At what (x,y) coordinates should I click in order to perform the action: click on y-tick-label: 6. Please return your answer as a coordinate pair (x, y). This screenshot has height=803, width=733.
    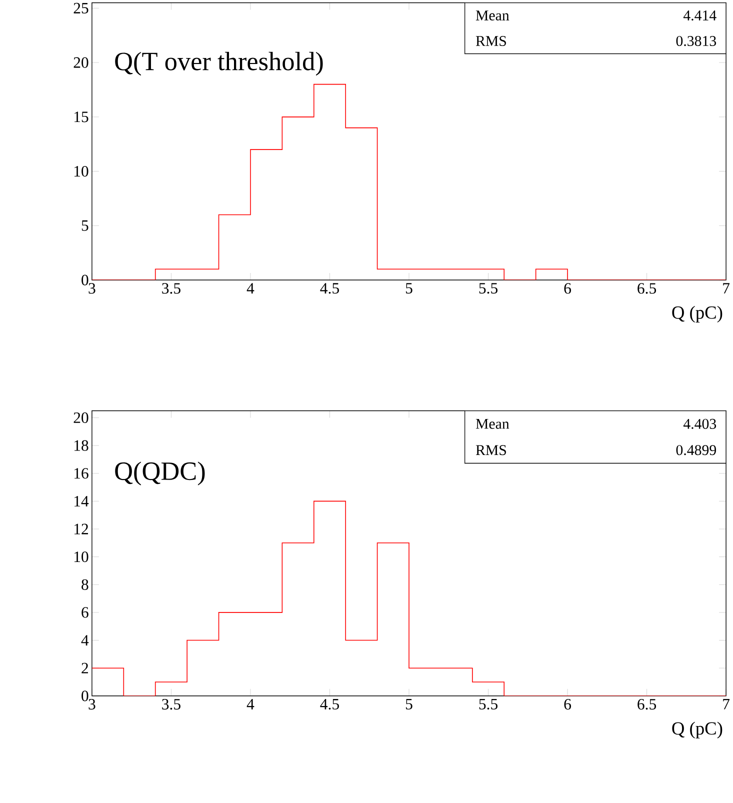
    Looking at the image, I should click on (85, 612).